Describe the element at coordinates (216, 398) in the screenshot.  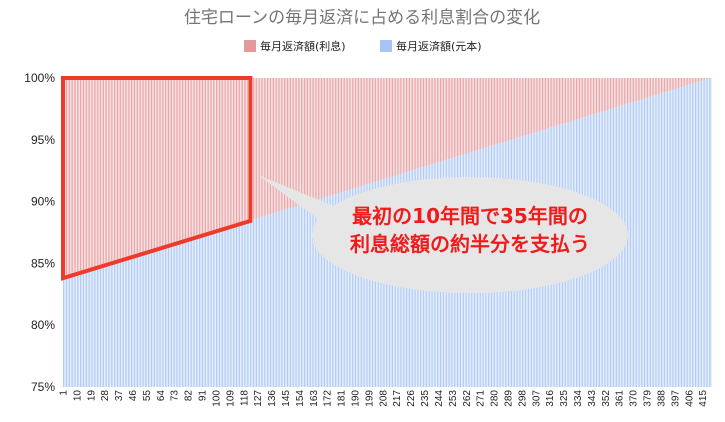
I see `x-tick-label: 100` at that location.